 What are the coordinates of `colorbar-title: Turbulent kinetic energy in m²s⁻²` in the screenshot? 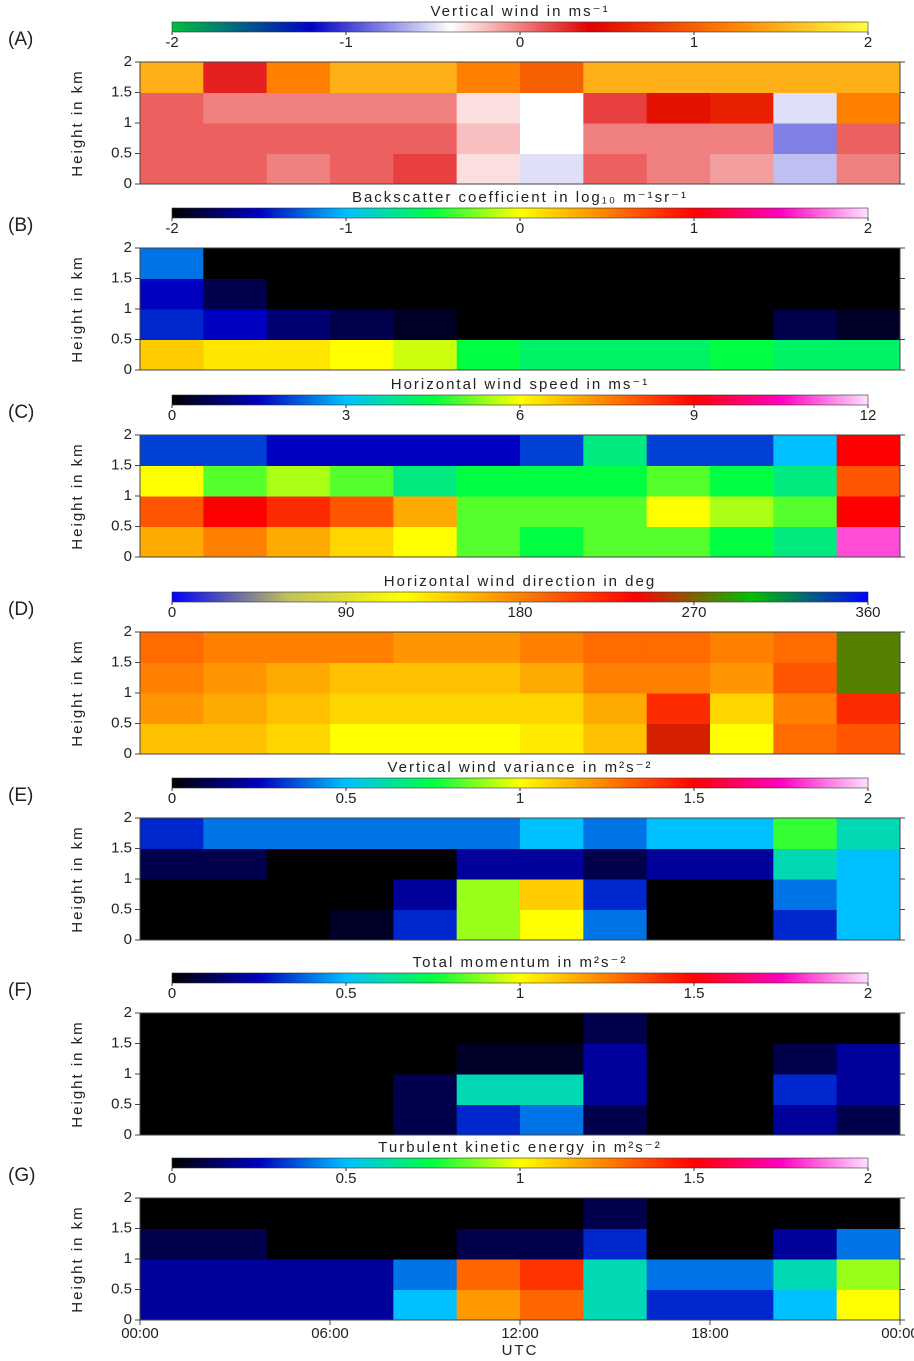 It's located at (519, 1147).